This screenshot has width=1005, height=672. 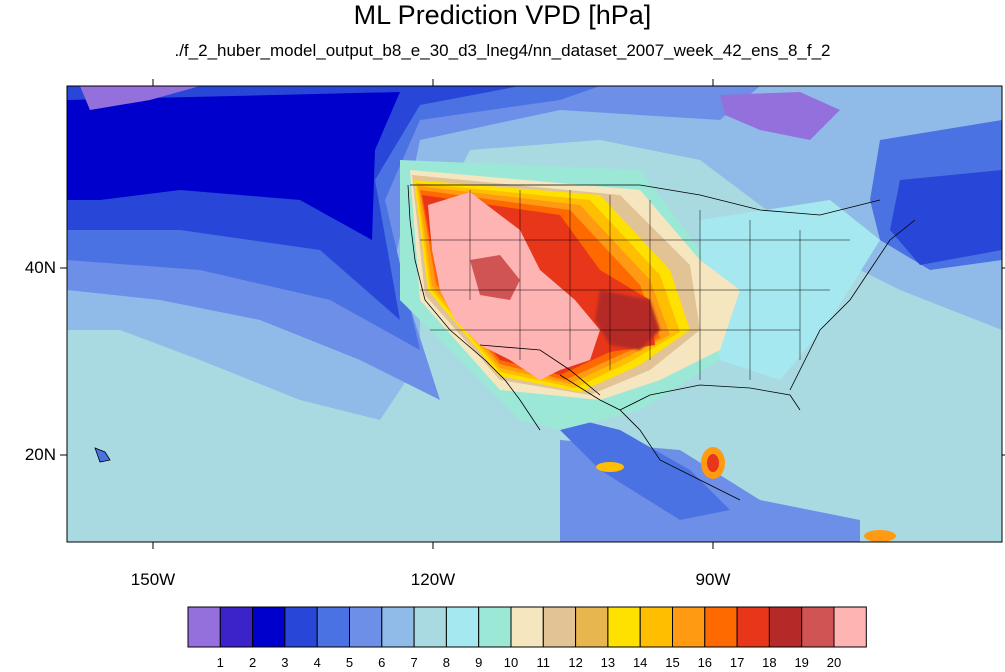 I want to click on field-gulf-light, so click(x=730, y=425).